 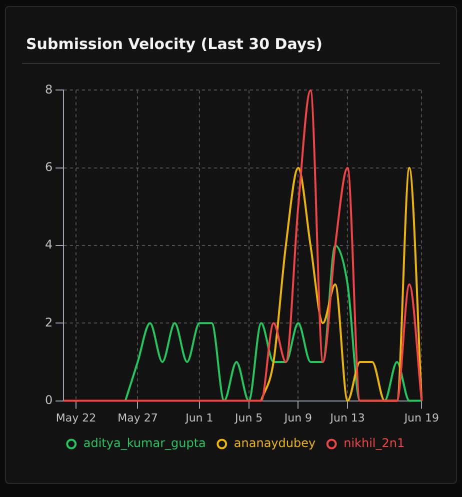 What do you see at coordinates (48, 245) in the screenshot?
I see `y-tick-label: 4` at bounding box center [48, 245].